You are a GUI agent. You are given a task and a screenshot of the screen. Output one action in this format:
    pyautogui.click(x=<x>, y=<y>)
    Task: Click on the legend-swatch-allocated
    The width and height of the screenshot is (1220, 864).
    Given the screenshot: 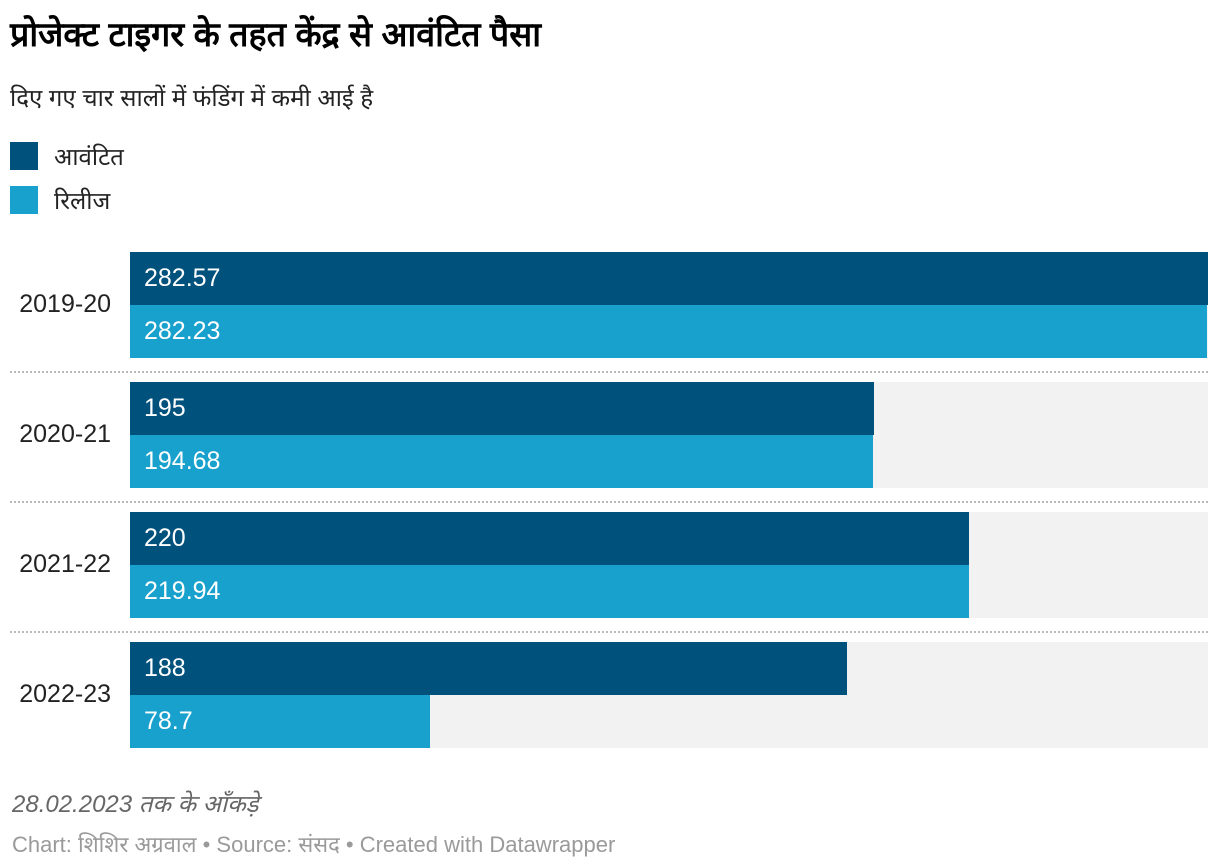 What is the action you would take?
    pyautogui.click(x=24, y=156)
    